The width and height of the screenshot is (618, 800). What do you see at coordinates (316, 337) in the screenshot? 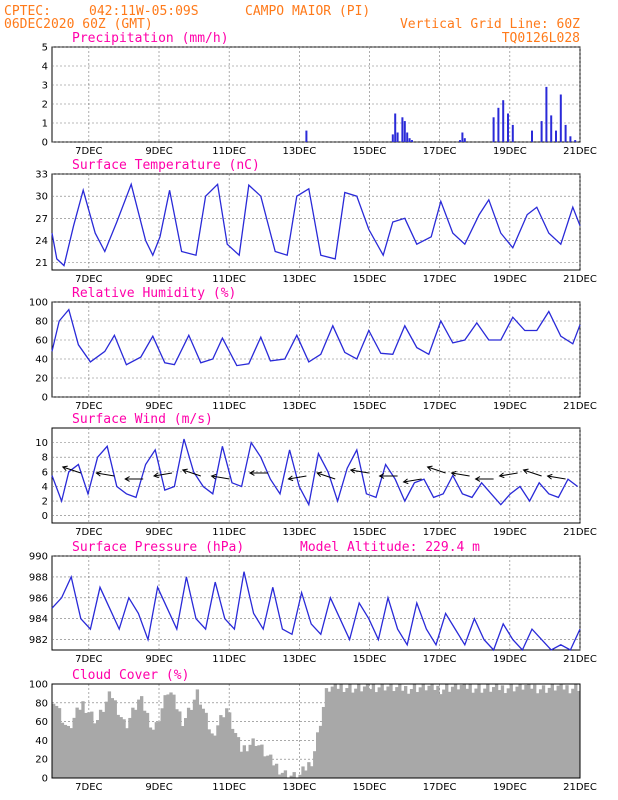
I see `series-line` at bounding box center [316, 337].